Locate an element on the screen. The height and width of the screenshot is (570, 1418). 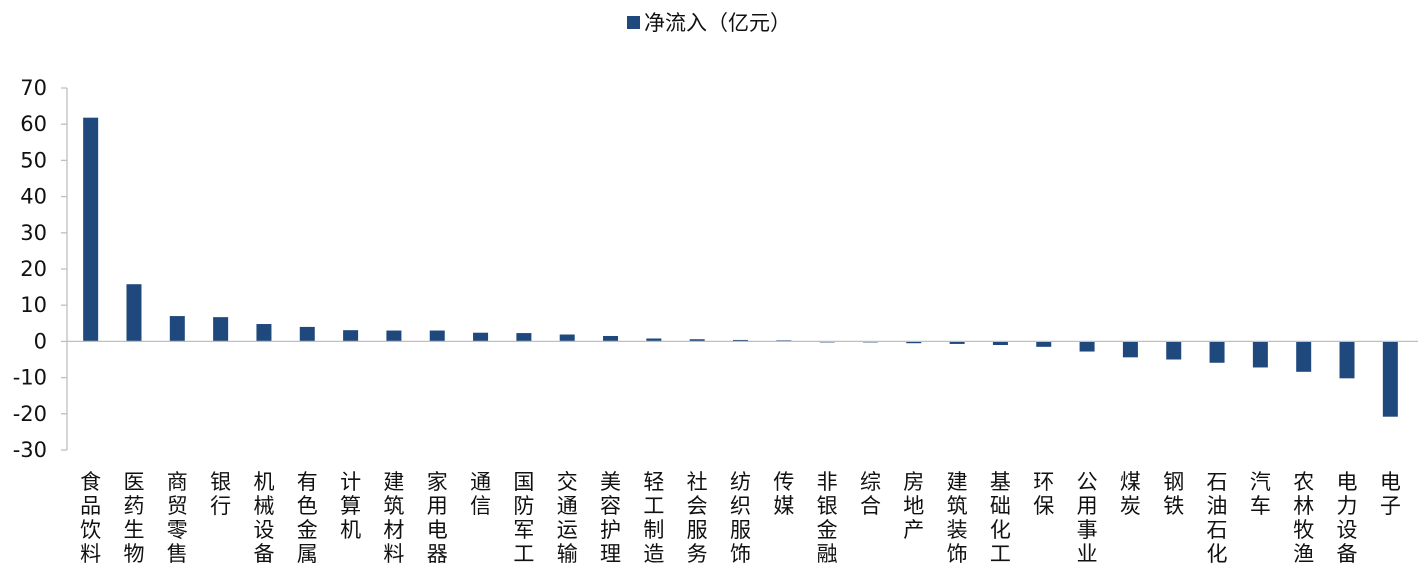
x-tick-label: 银行 is located at coordinates (220, 494).